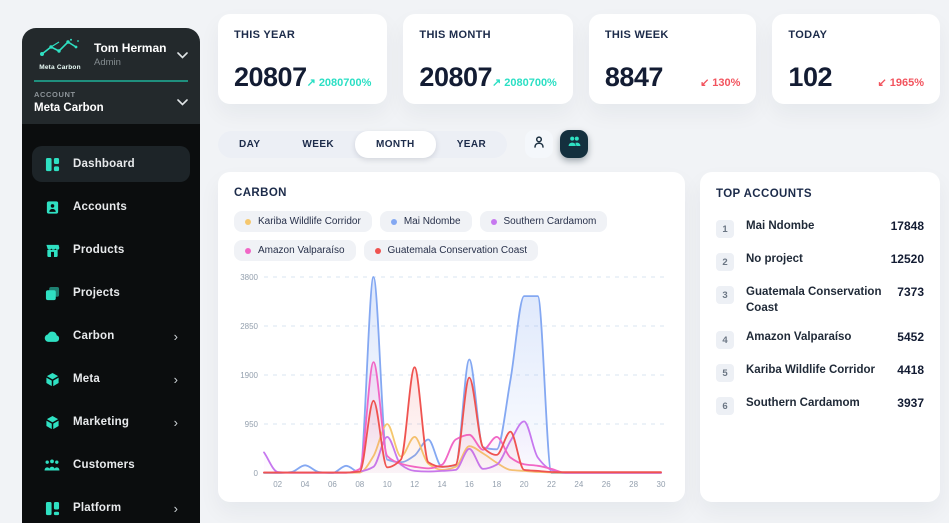  What do you see at coordinates (111, 81) in the screenshot?
I see `sidebar-divider` at bounding box center [111, 81].